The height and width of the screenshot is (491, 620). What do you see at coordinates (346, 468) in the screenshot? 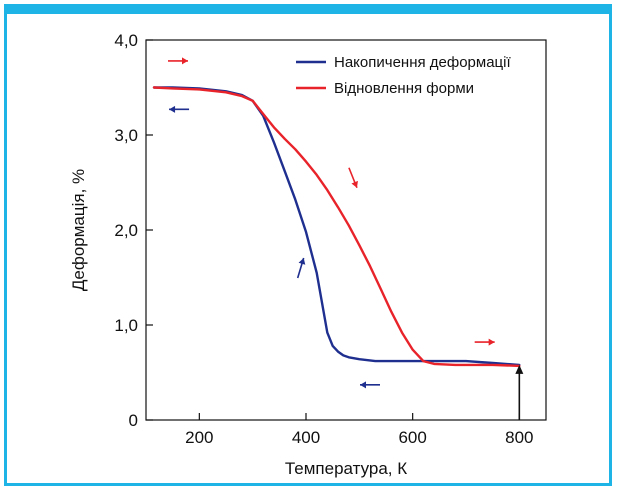
I see `x-axis-title: Температура, К` at bounding box center [346, 468].